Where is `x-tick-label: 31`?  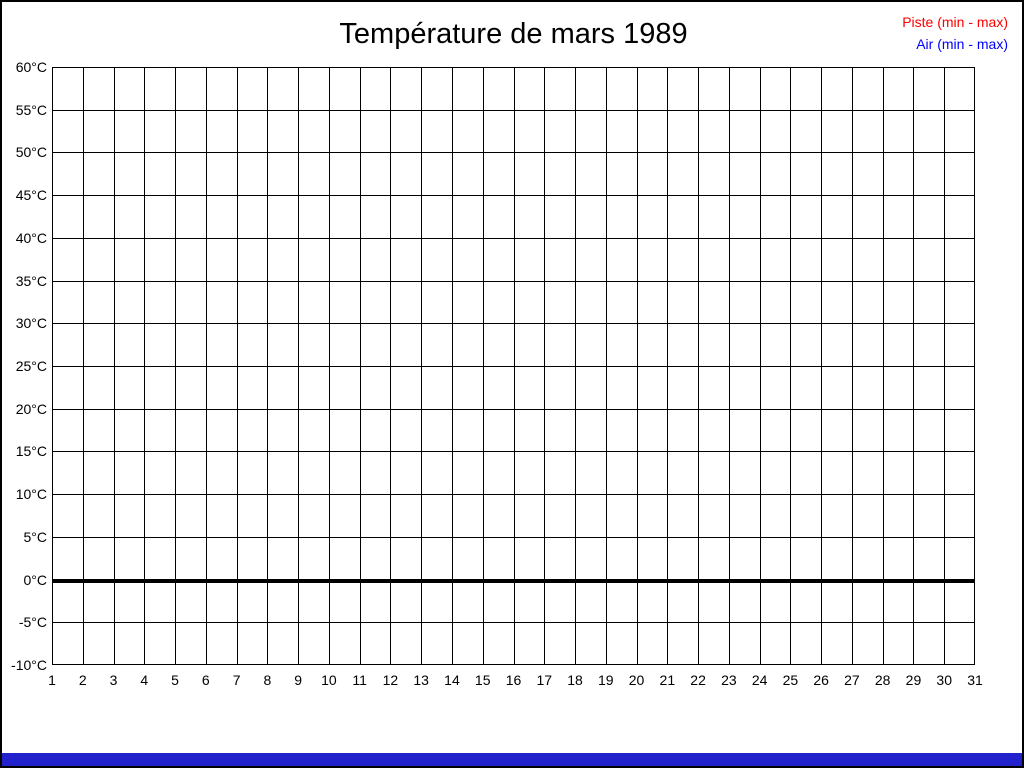
x-tick-label: 31 is located at coordinates (975, 680).